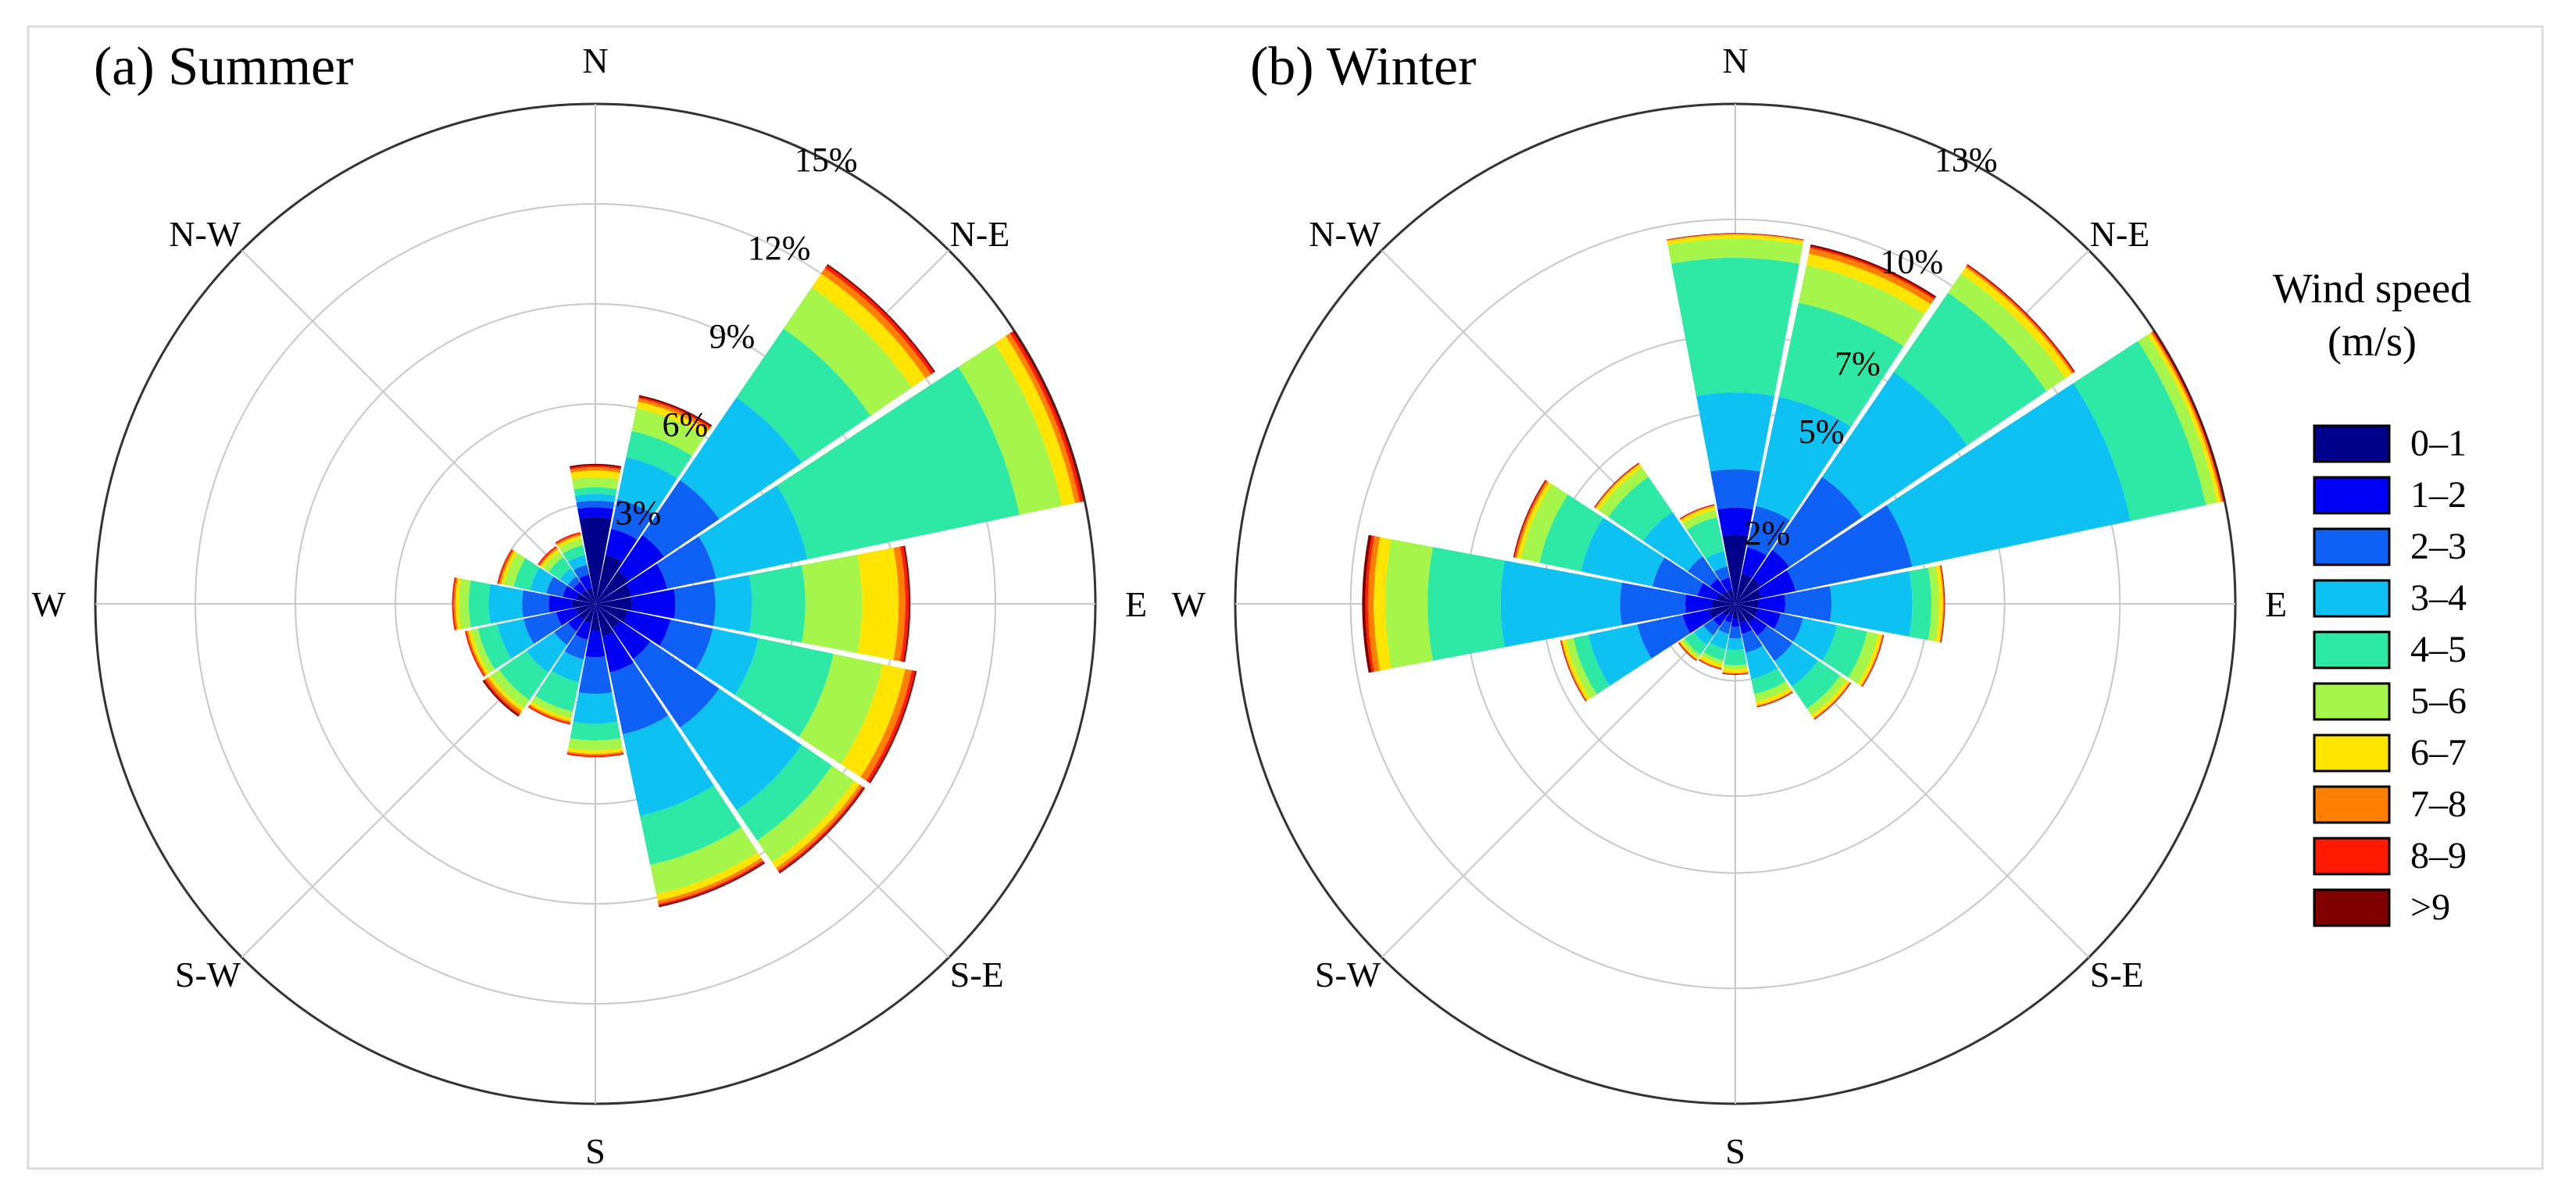  What do you see at coordinates (2390, 649) in the screenshot?
I see `legend-item: 4–5` at bounding box center [2390, 649].